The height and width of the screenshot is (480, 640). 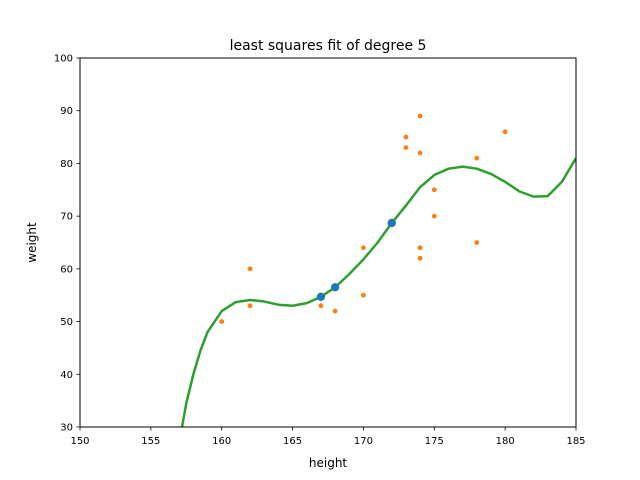 What do you see at coordinates (434, 441) in the screenshot?
I see `x-tick-label: 175` at bounding box center [434, 441].